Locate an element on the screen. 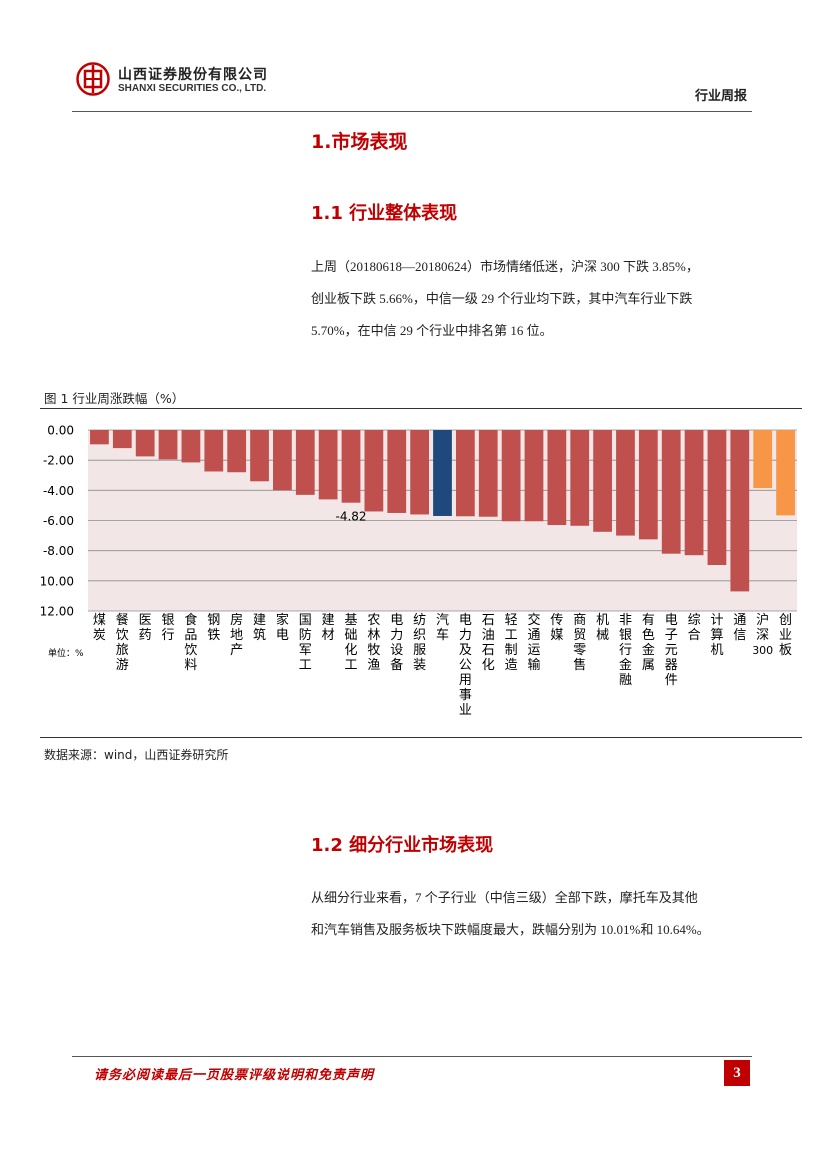 The width and height of the screenshot is (827, 1169). x-tick-label: 通信 is located at coordinates (739, 628).